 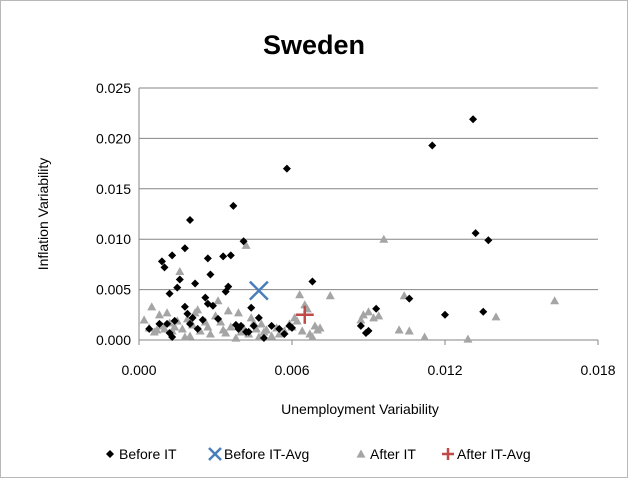 I want to click on y-tick-labels: 0.000 0.005 0.010 0.015 0.020 0.025, so click(x=113, y=214).